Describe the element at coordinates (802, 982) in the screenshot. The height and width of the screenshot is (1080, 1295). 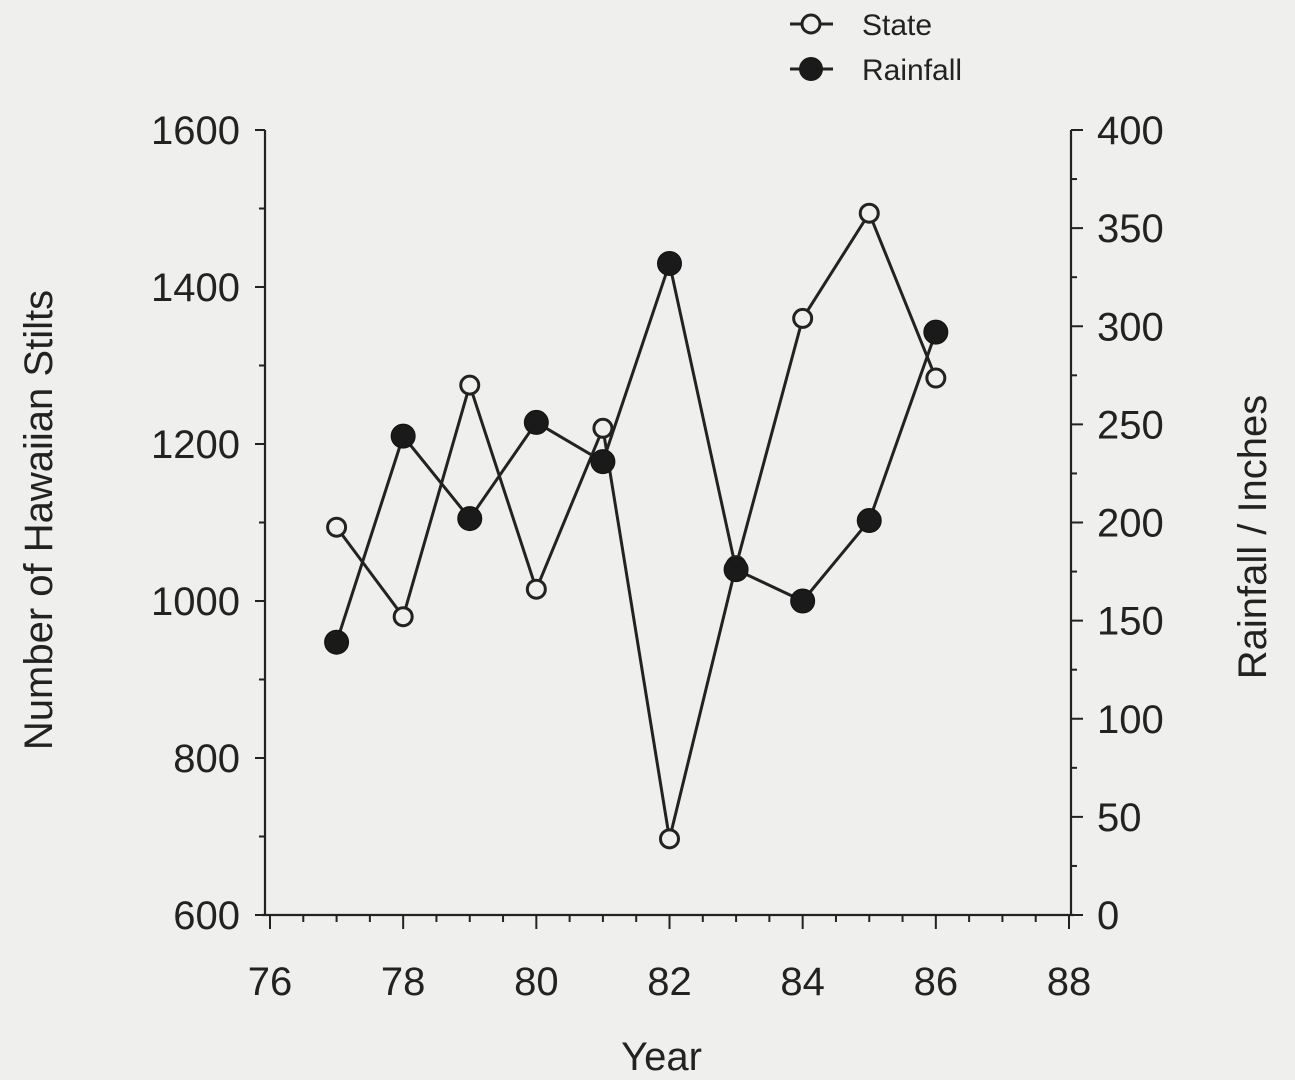
I see `x-tick-label: 84` at that location.